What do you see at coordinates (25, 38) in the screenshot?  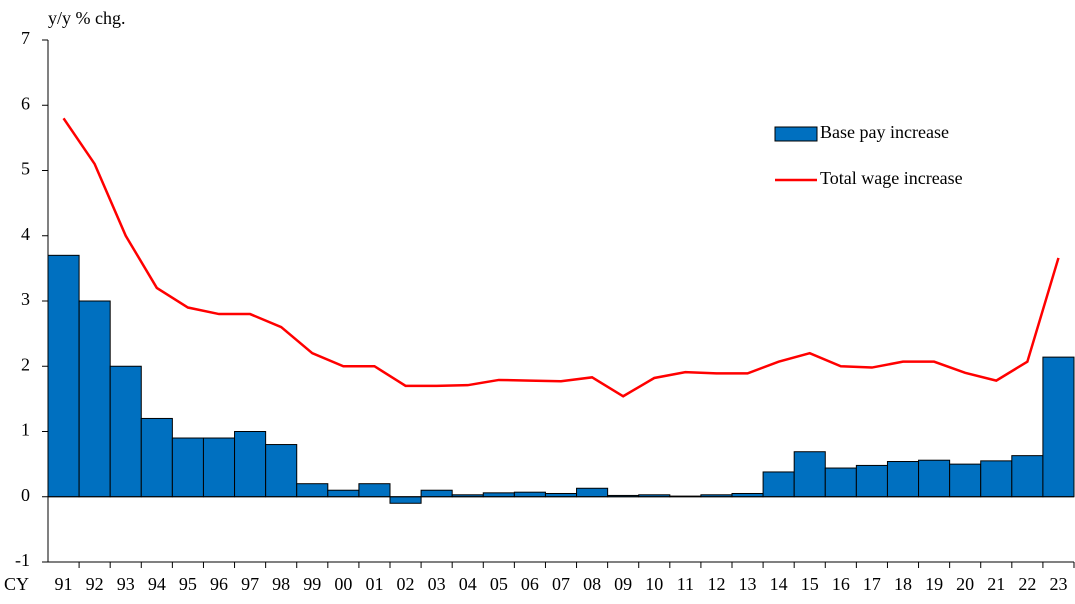 I see `y-tick-label: 7` at bounding box center [25, 38].